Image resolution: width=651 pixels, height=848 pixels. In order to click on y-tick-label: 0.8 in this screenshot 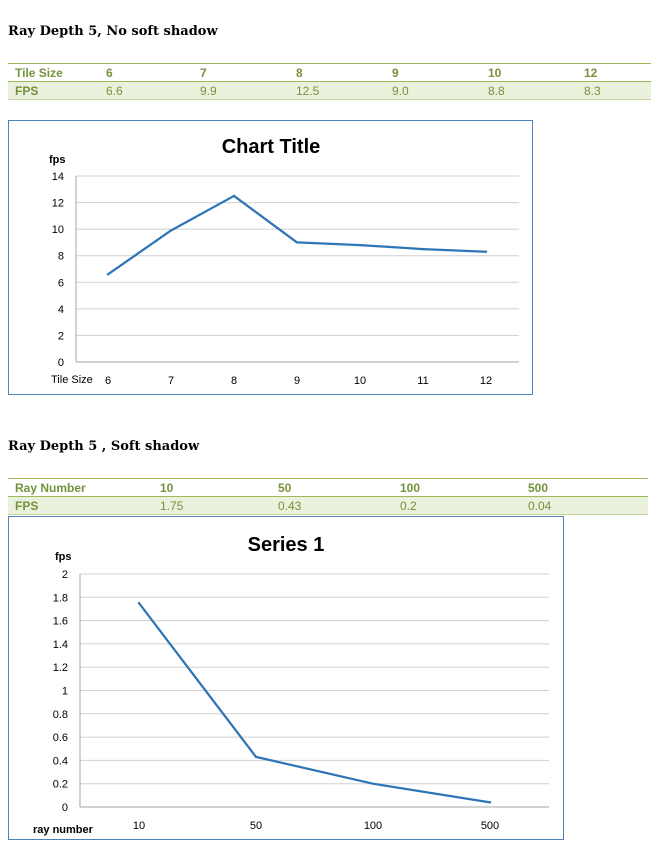, I will do `click(60, 715)`.